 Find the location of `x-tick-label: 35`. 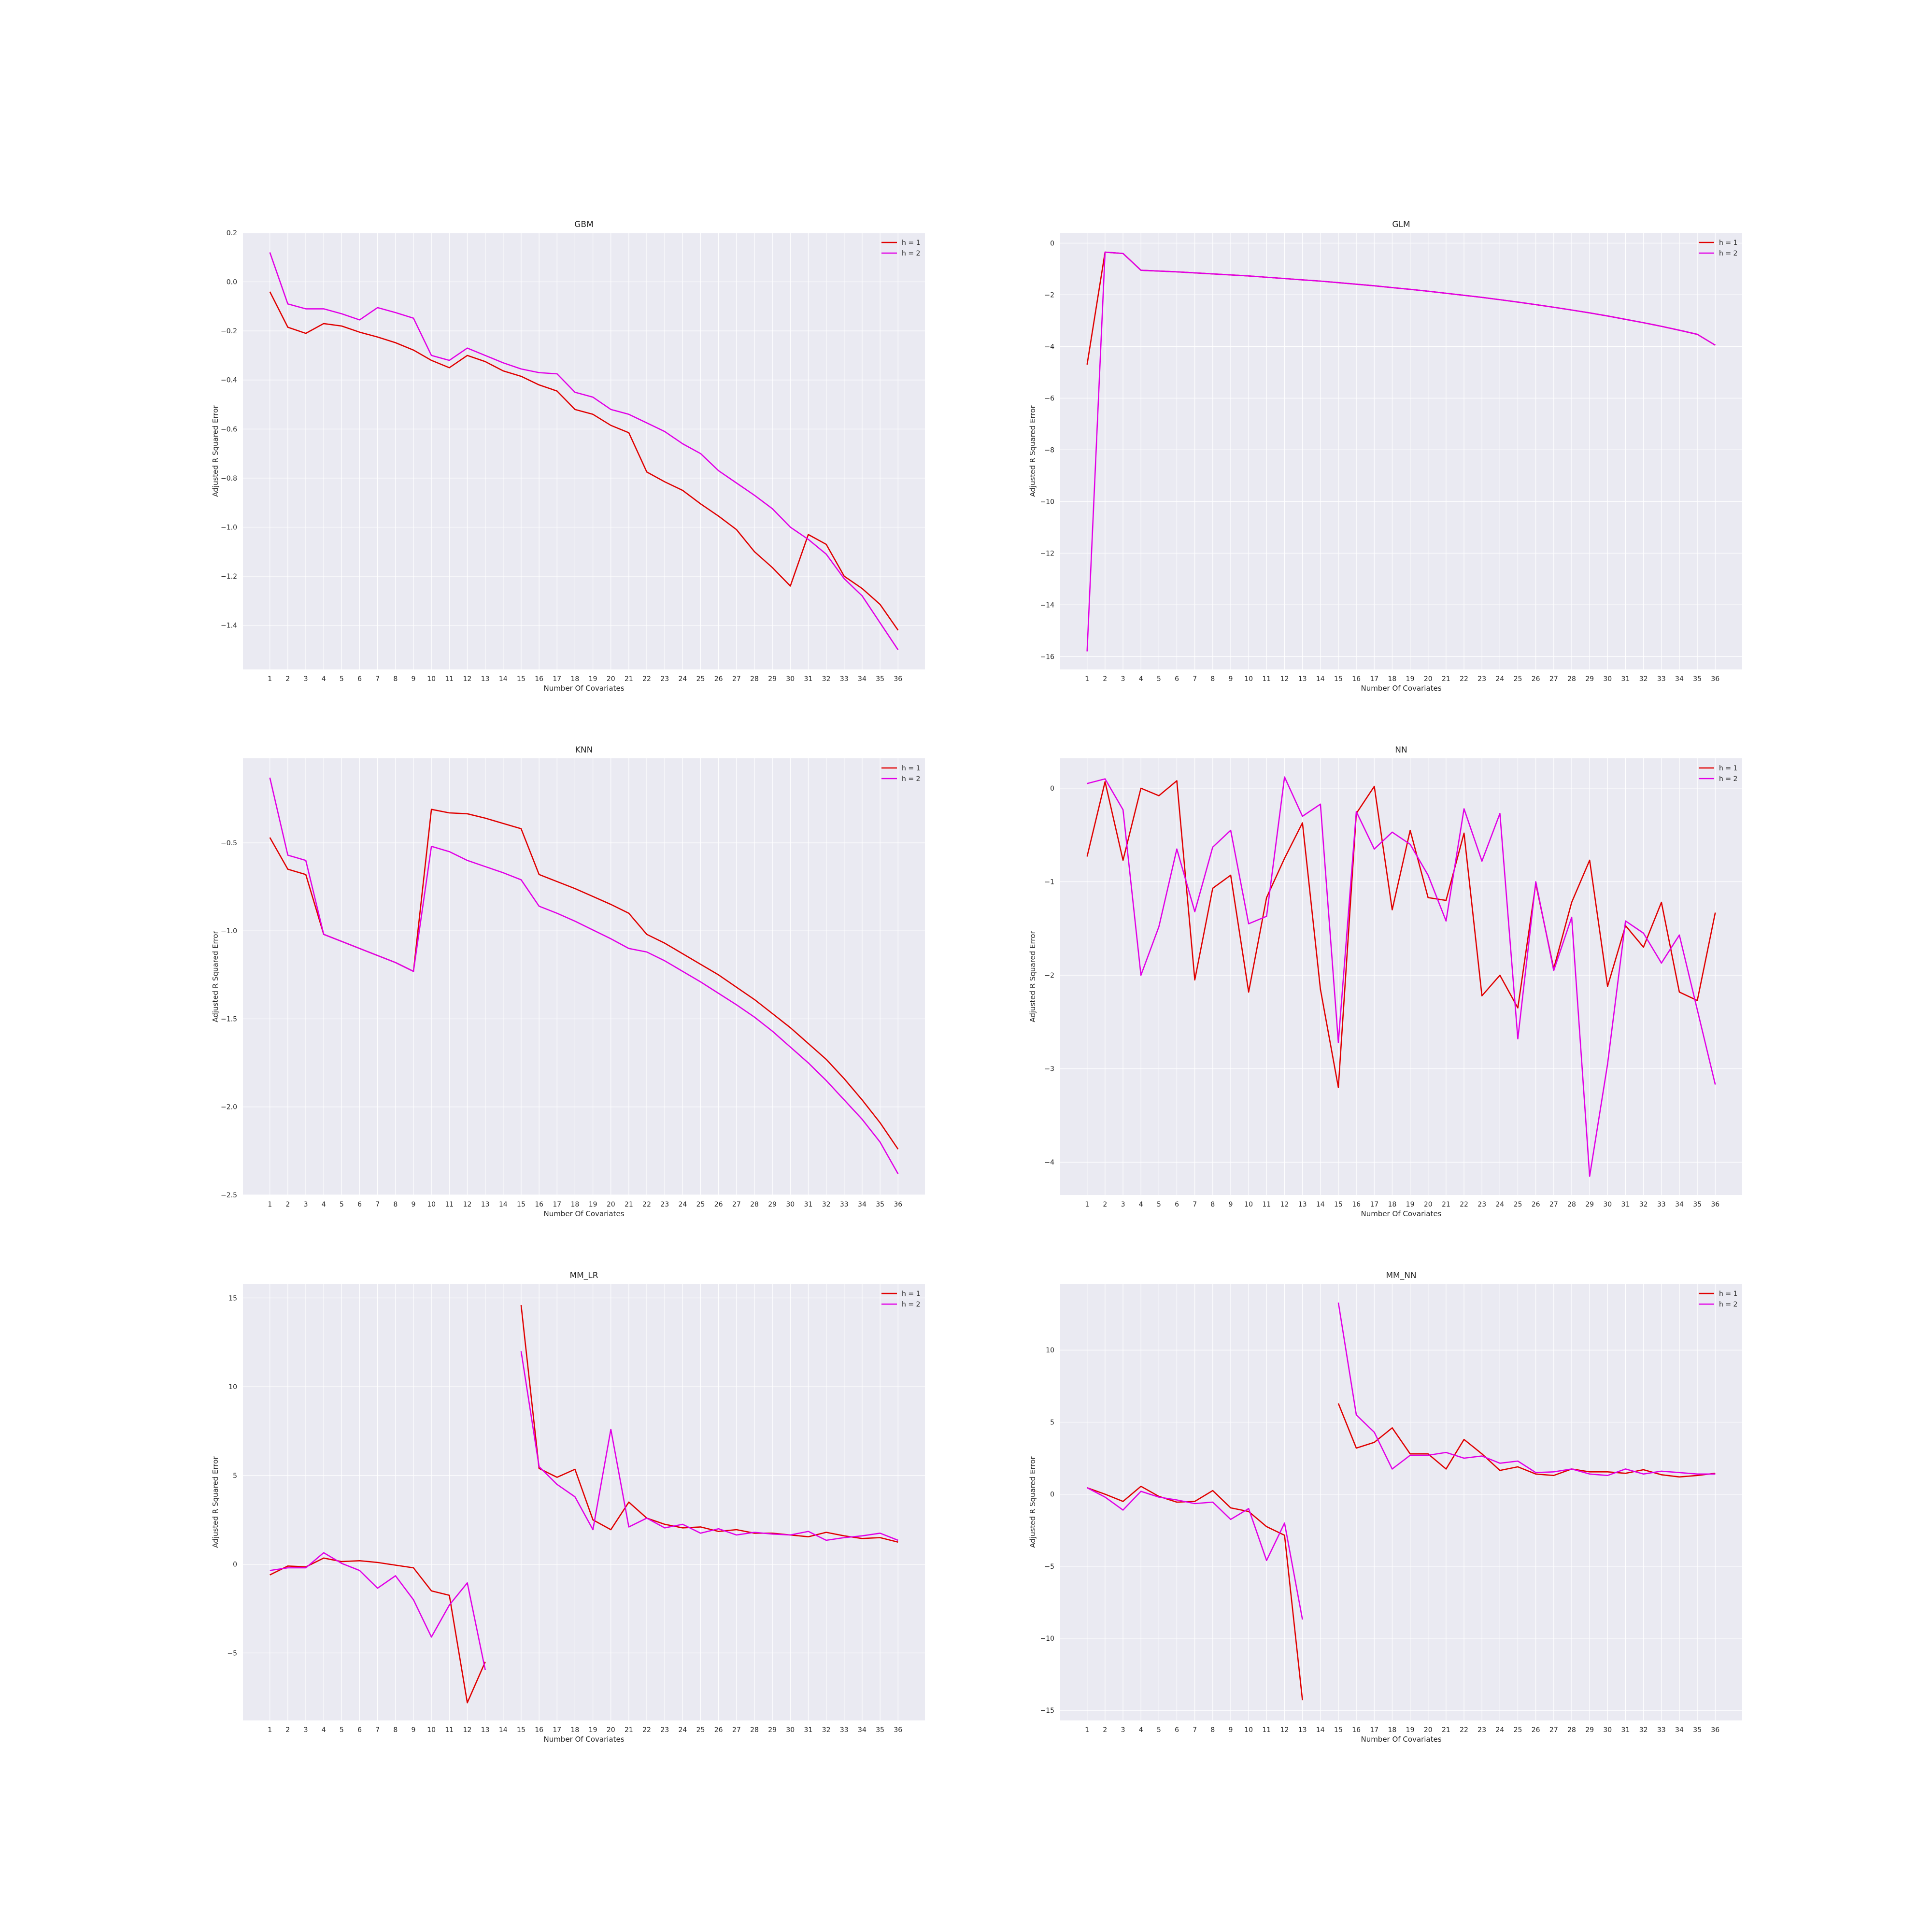

x-tick-label: 35 is located at coordinates (880, 679).